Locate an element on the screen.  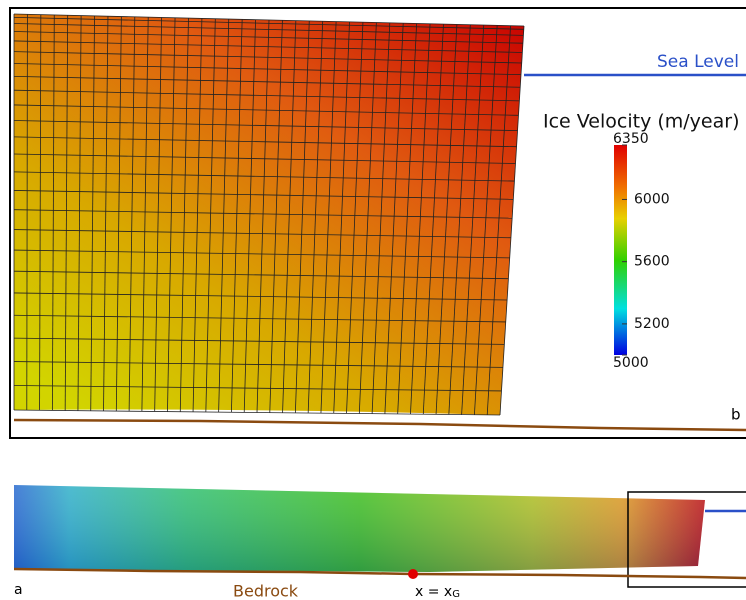
colorbar-tick-label: 6350 is located at coordinates (631, 139).